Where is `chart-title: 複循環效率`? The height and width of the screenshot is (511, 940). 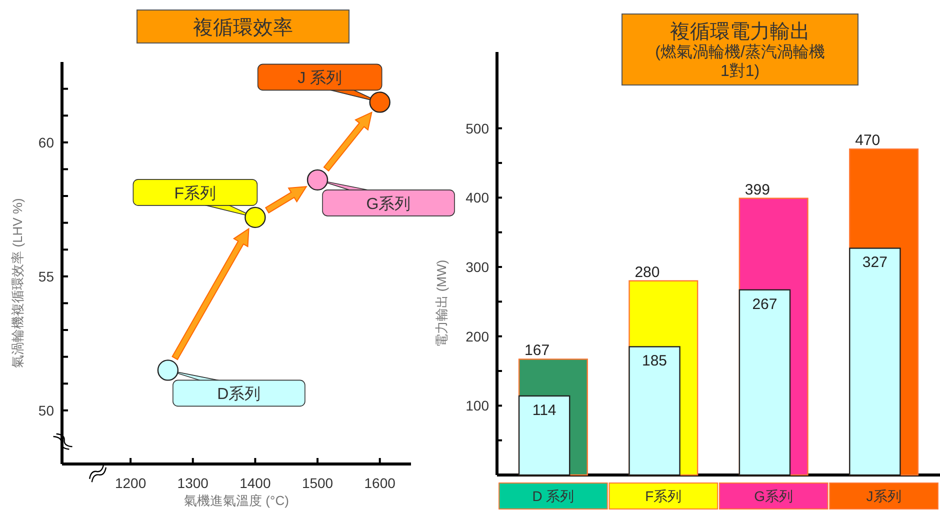 chart-title: 複循環效率 is located at coordinates (243, 28).